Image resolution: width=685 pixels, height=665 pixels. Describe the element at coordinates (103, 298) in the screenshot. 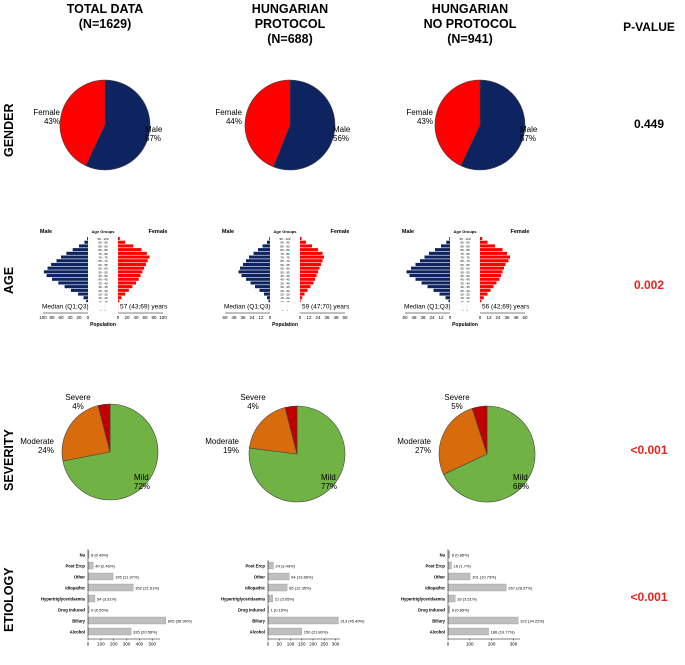

I see `pyramid-age-group-label: 15 - 20` at that location.